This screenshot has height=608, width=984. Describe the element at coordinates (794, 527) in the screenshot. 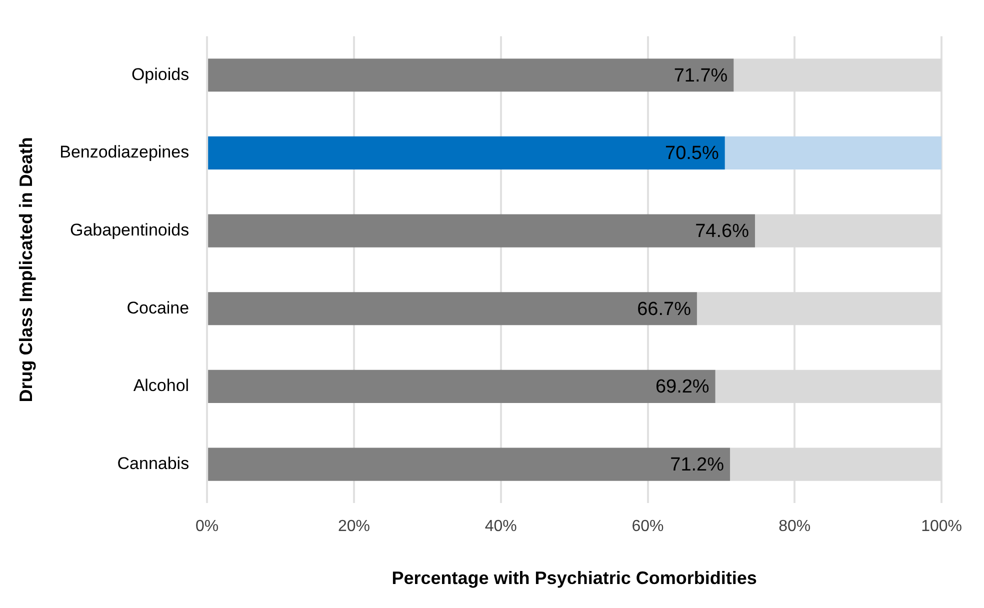

I see `x-tick-label: 80%` at that location.